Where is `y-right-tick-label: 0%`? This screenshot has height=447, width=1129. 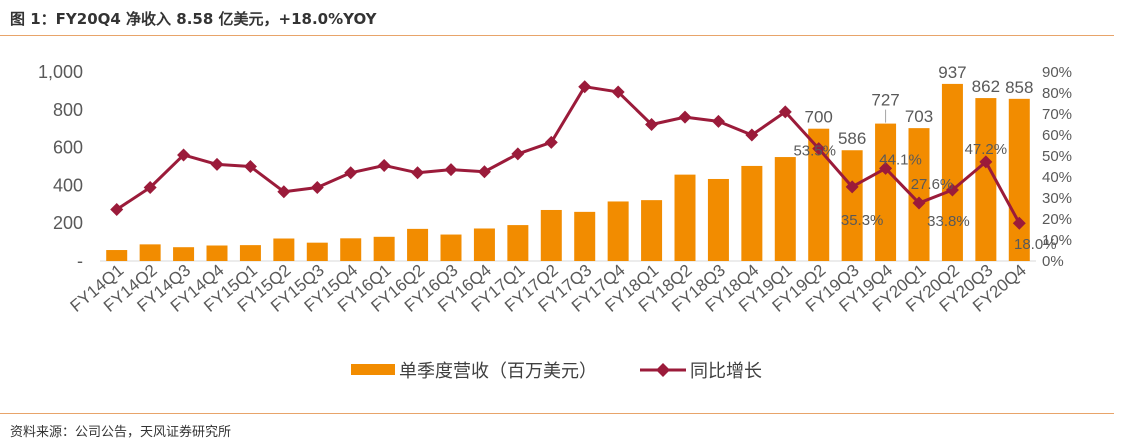 y-right-tick-label: 0% is located at coordinates (1053, 261).